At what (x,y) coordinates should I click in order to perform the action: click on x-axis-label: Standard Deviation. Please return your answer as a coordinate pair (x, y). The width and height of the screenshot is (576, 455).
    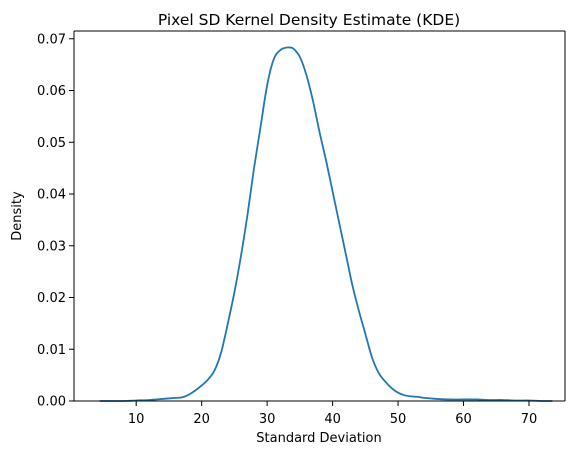
    Looking at the image, I should click on (318, 438).